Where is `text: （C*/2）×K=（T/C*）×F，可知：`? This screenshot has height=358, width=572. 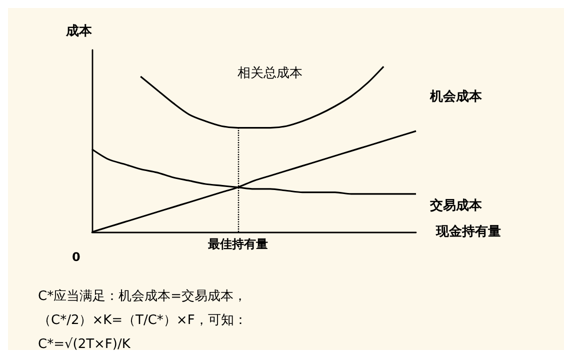
text: （C*/2）×K=（T/C*）×F，可知： is located at coordinates (142, 320).